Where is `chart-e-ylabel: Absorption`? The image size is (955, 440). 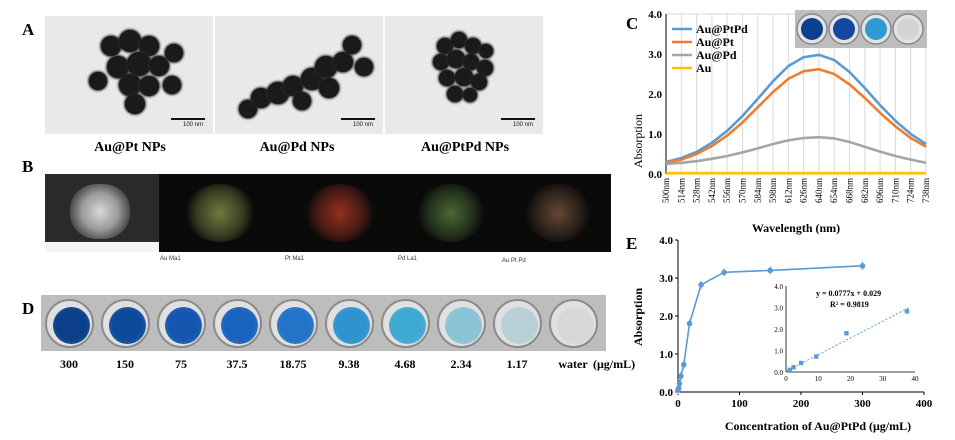 chart-e-ylabel: Absorption is located at coordinates (638, 317).